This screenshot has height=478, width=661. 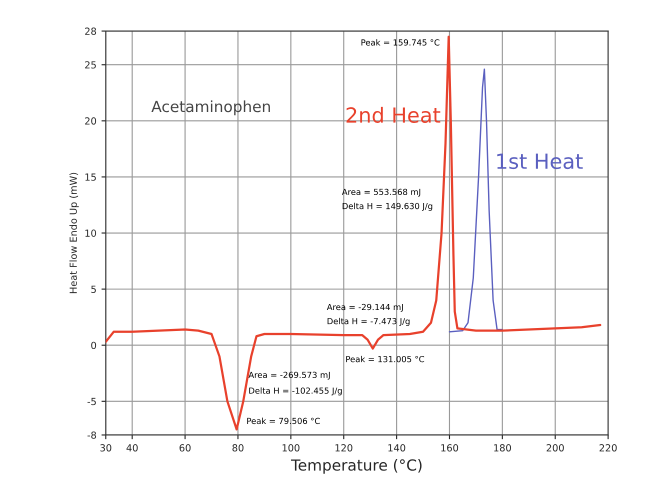 I want to click on x-tick-label: 60, so click(x=185, y=448).